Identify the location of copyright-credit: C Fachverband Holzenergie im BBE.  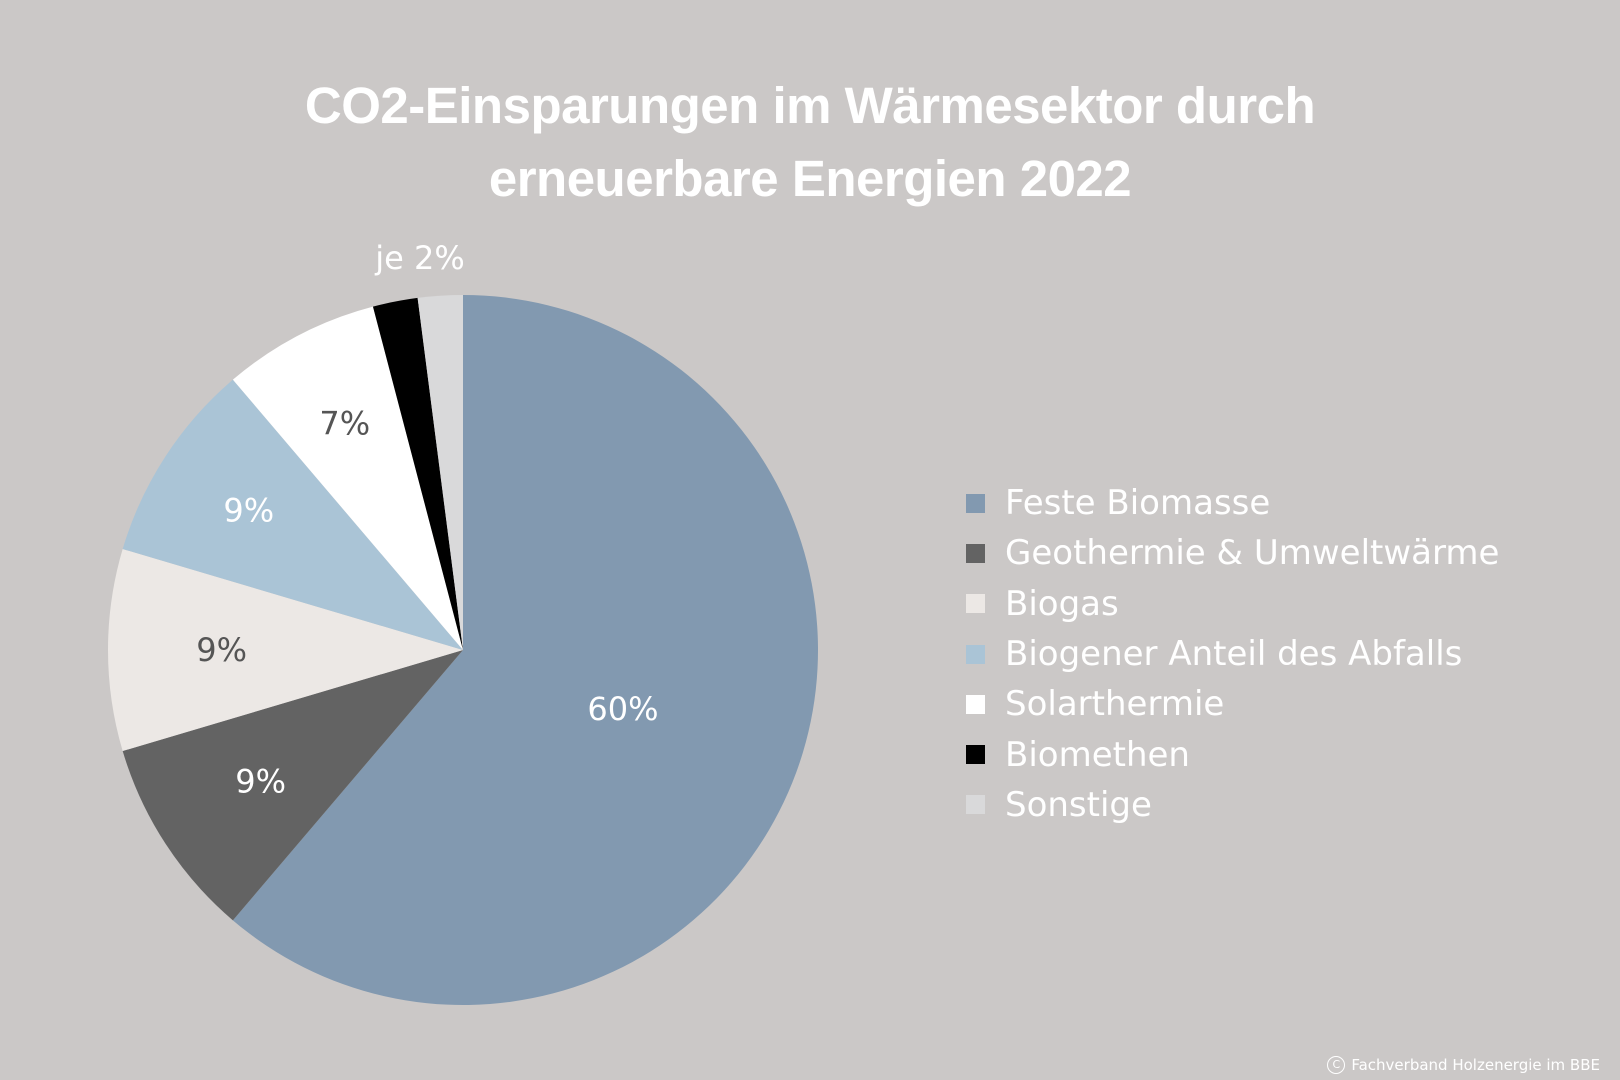
(1463, 1065).